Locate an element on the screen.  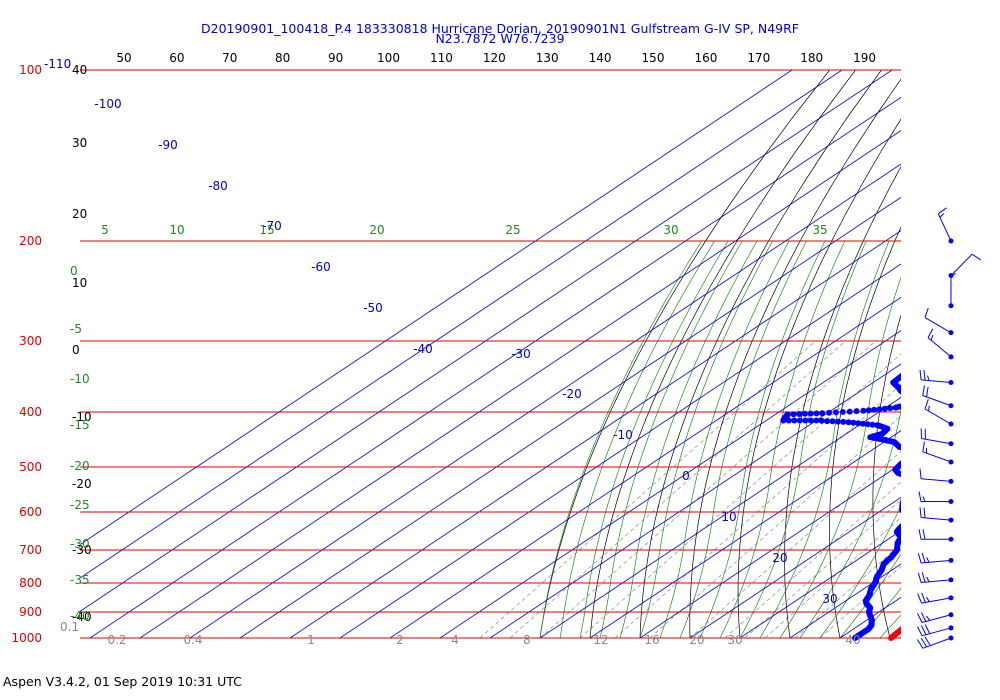
moist-adiabat-line is located at coordinates (960, 439).